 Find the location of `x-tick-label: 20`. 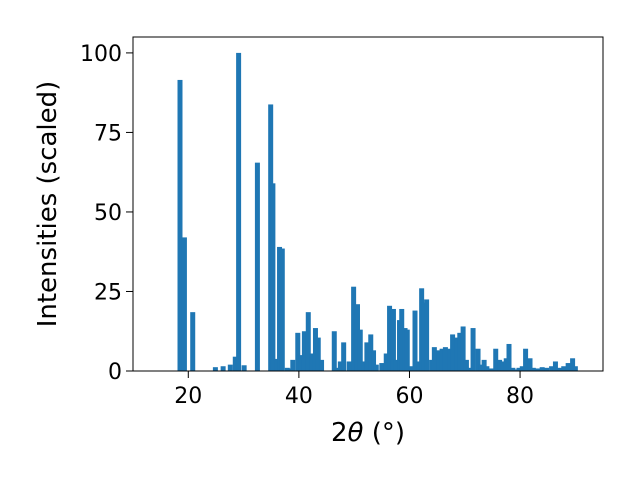

x-tick-label: 20 is located at coordinates (188, 396).